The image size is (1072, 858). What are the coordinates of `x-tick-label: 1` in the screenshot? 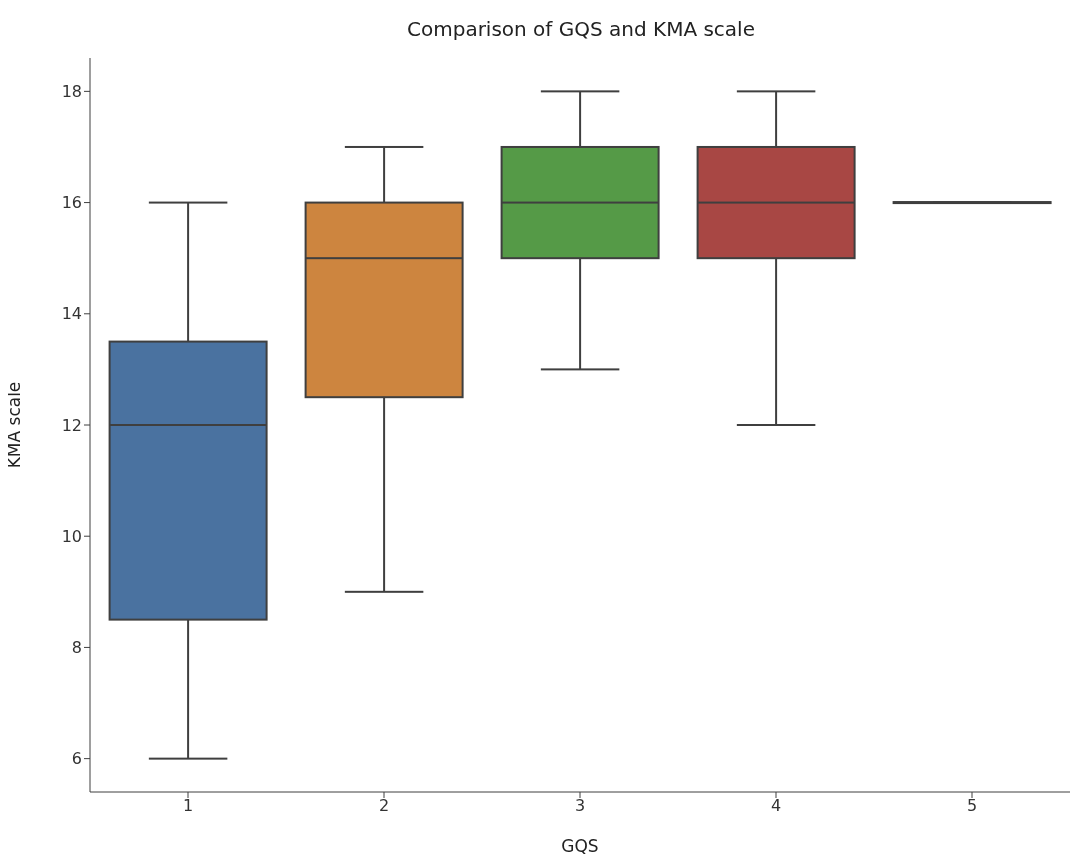 It's located at (188, 806).